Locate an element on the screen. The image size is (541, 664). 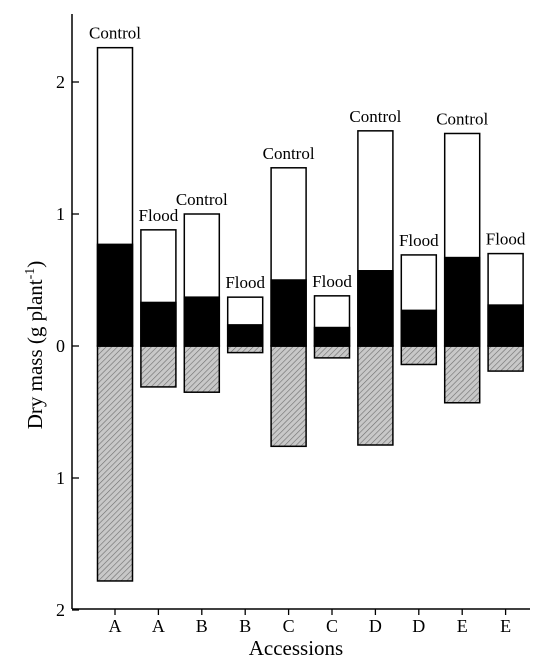
y-tick-label-4: 2 is located at coordinates (60, 610).